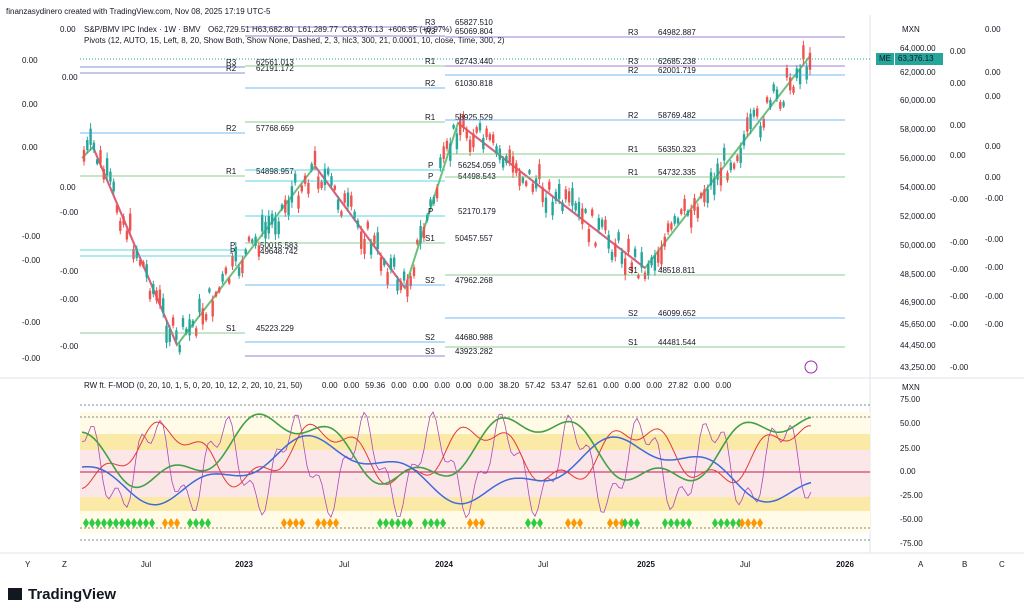 The height and width of the screenshot is (616, 1024). Describe the element at coordinates (30, 147) in the screenshot. I see `left-value: 0.00` at that location.